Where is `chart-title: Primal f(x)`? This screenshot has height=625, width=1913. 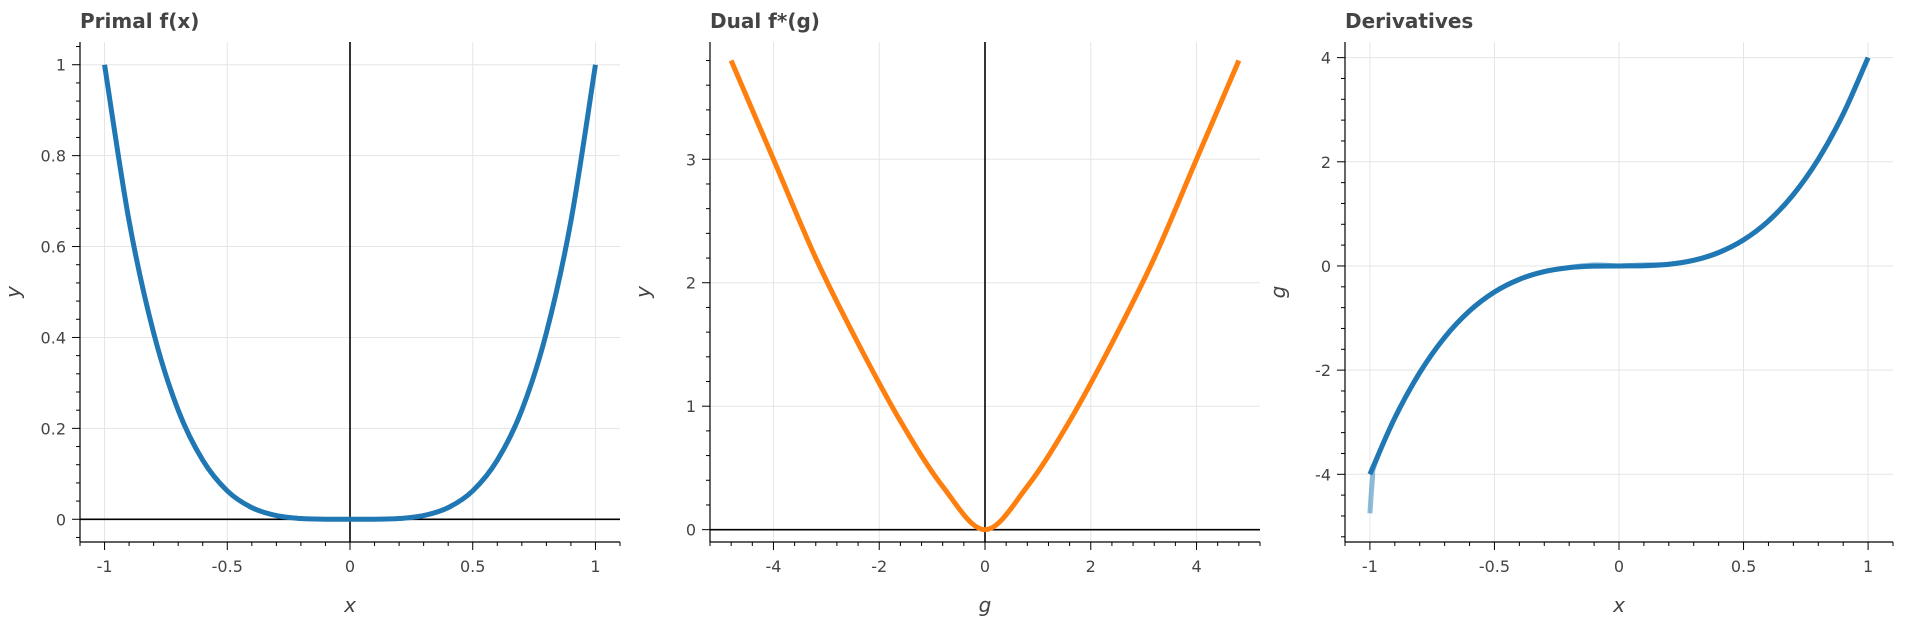 chart-title: Primal f(x) is located at coordinates (139, 21).